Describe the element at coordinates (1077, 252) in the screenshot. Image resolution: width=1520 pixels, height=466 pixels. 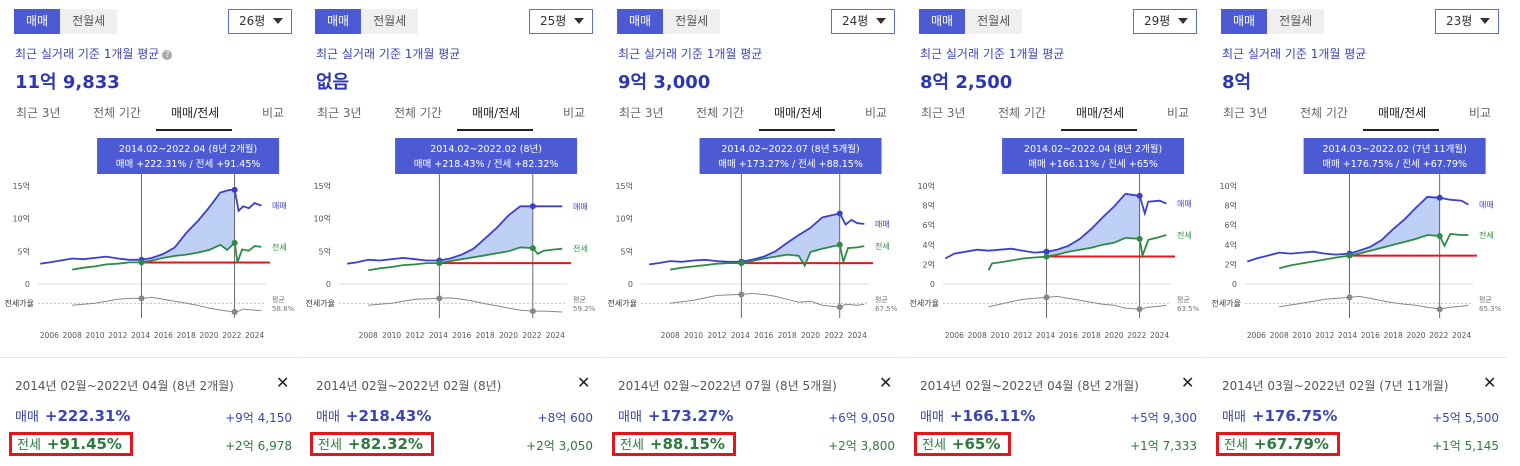
I see `jeonse-series-line` at that location.